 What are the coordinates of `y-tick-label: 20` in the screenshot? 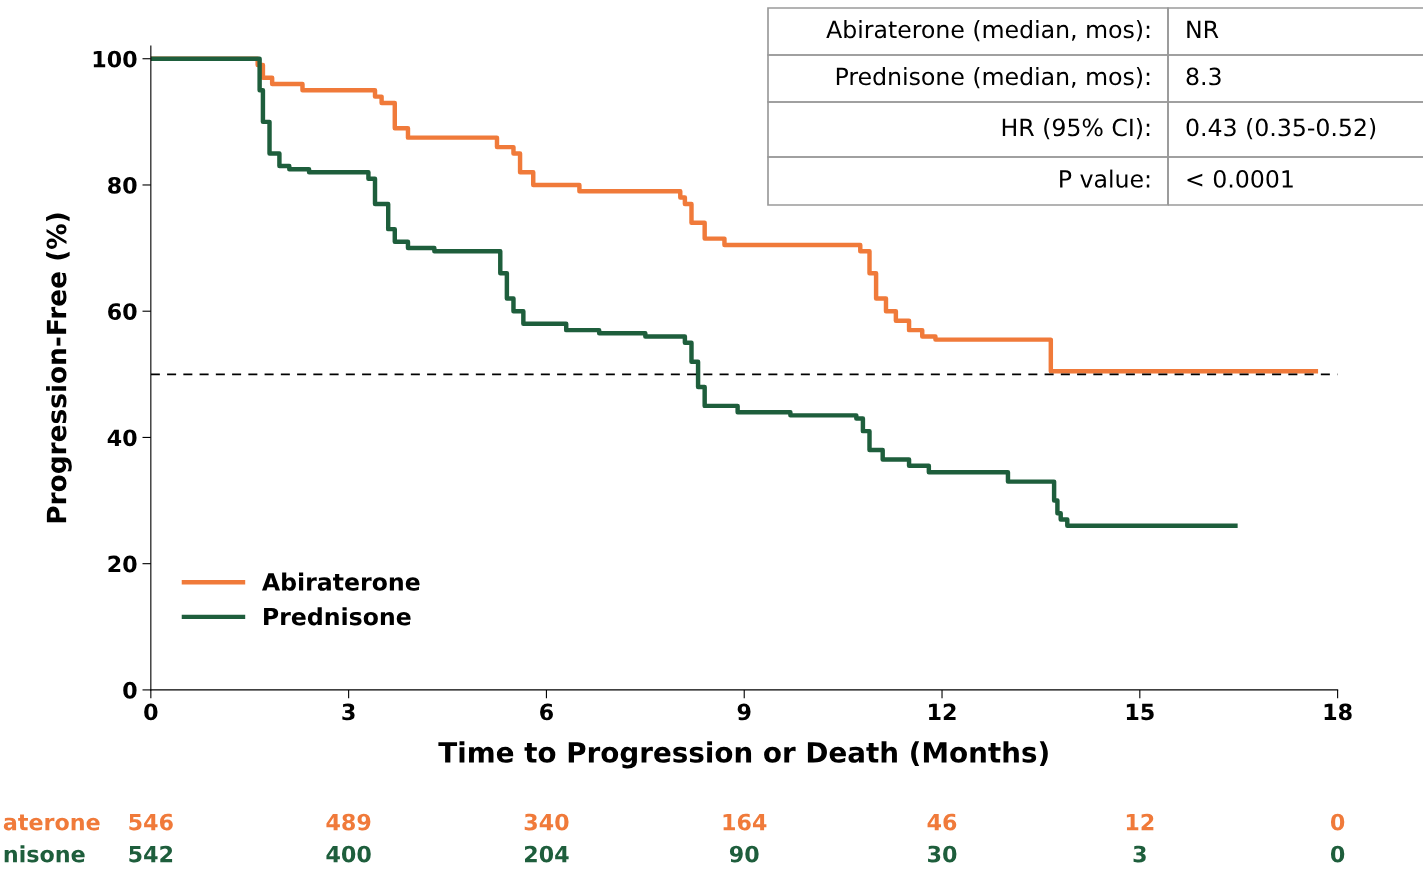 It's located at (122, 564).